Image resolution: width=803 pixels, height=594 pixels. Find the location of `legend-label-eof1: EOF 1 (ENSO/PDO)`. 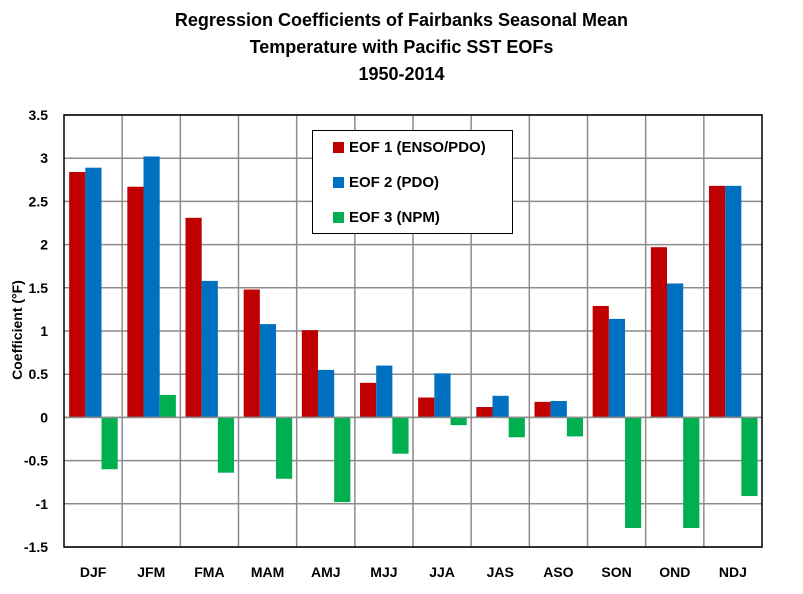

legend-label-eof1: EOF 1 (ENSO/PDO) is located at coordinates (417, 147).